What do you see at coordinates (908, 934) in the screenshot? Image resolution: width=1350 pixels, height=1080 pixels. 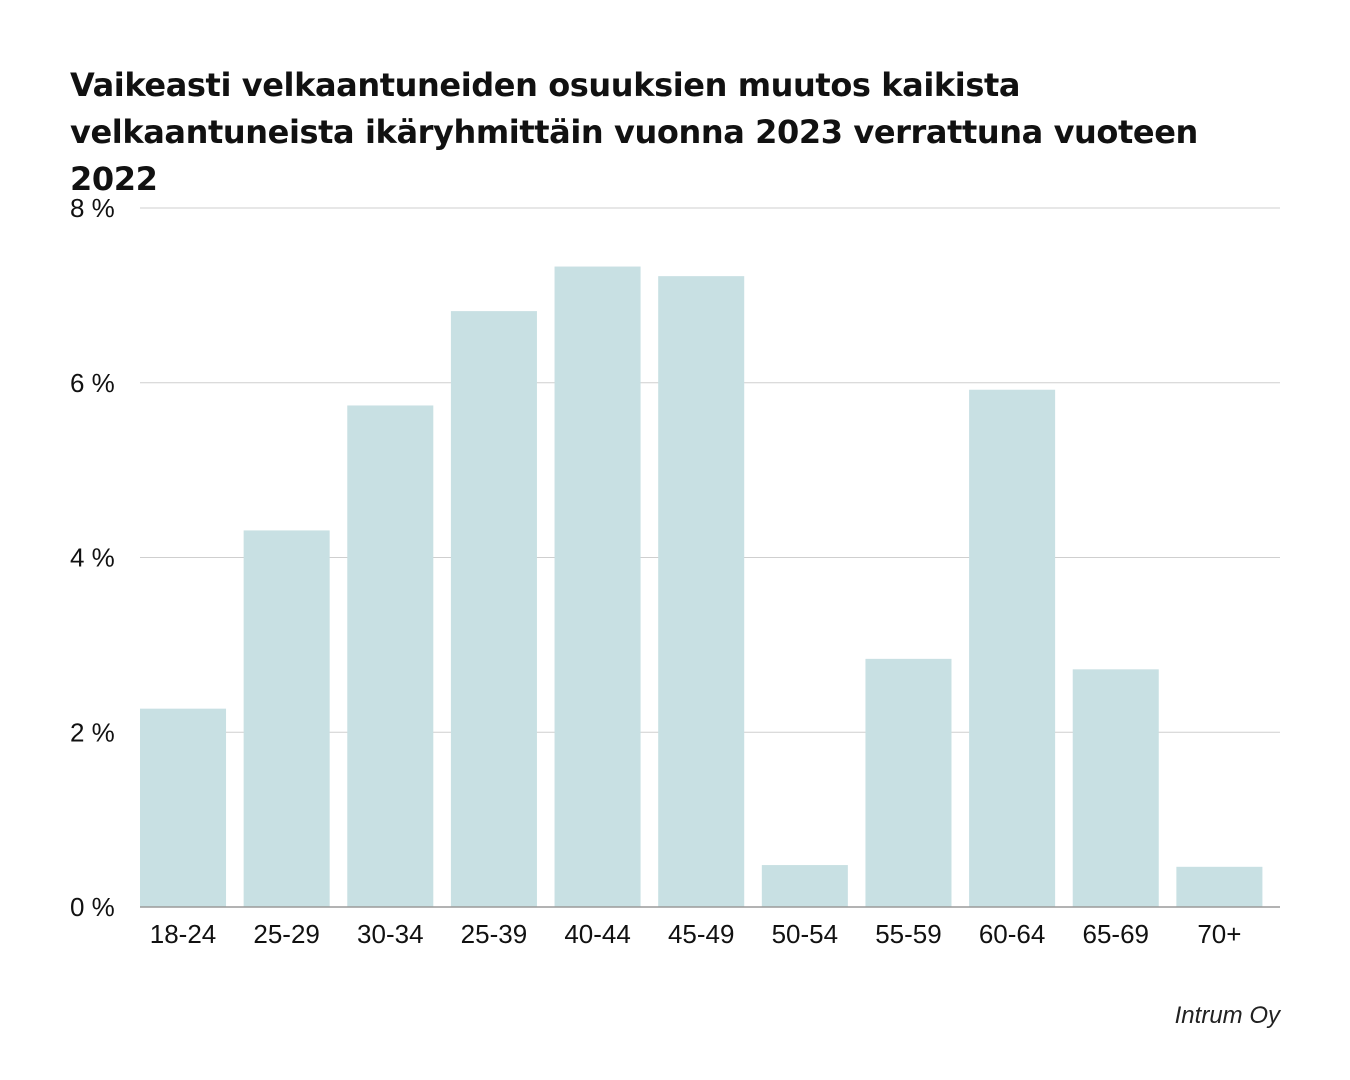 I see `x-tick-label: 55-59` at bounding box center [908, 934].